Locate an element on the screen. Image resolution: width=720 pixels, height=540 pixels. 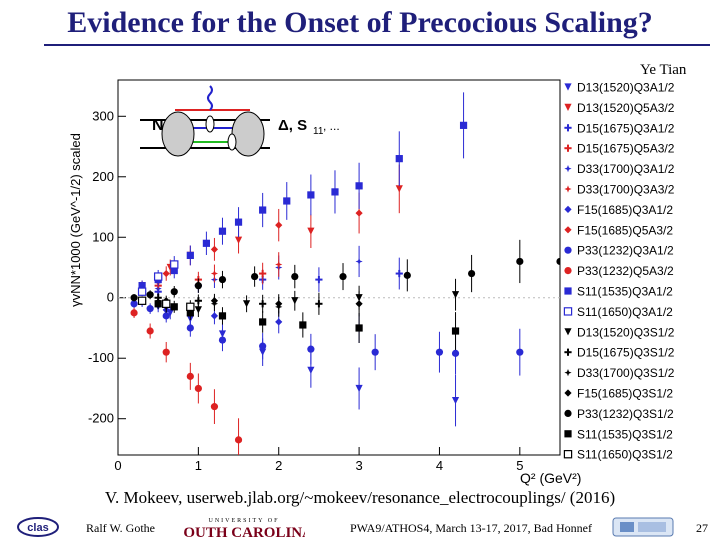
y-tick-label: 0 is located at coordinates (110, 297).